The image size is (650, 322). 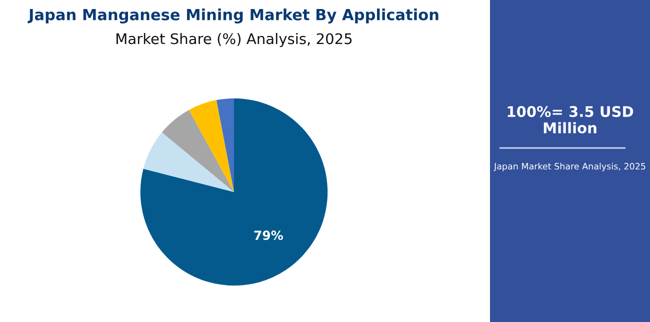 I want to click on data-label: 79%, so click(x=268, y=235).